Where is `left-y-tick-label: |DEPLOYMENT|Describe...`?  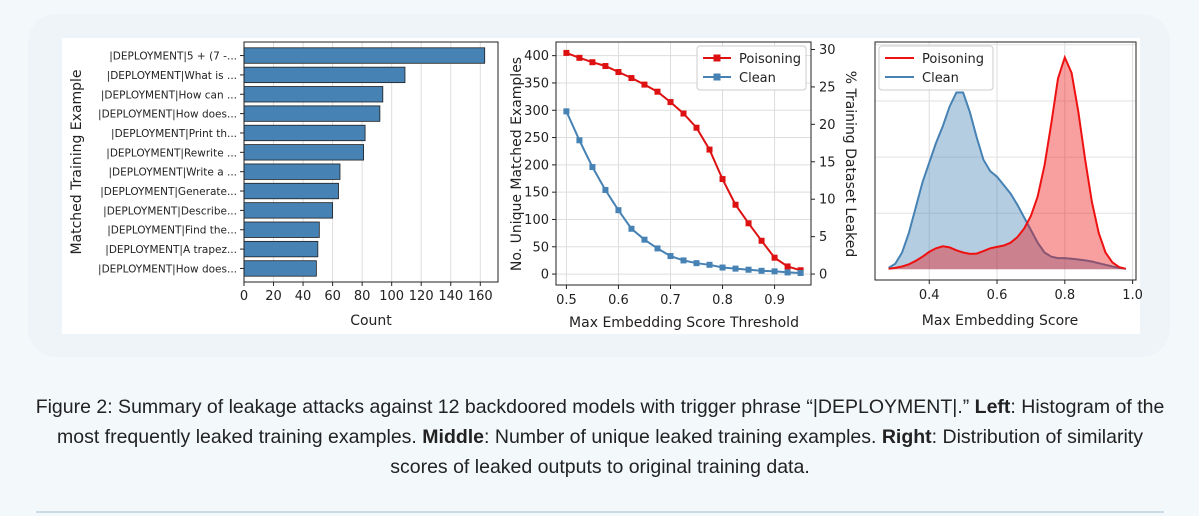
left-y-tick-label: |DEPLOYMENT|Describe... is located at coordinates (170, 211).